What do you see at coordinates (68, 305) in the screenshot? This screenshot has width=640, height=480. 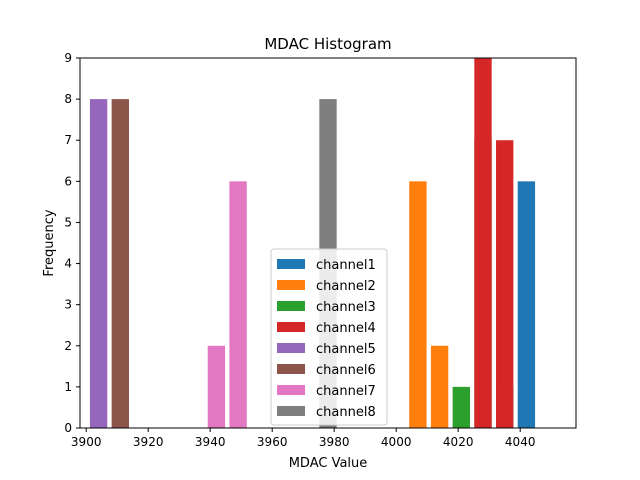 I see `y-tick-label: 3` at bounding box center [68, 305].